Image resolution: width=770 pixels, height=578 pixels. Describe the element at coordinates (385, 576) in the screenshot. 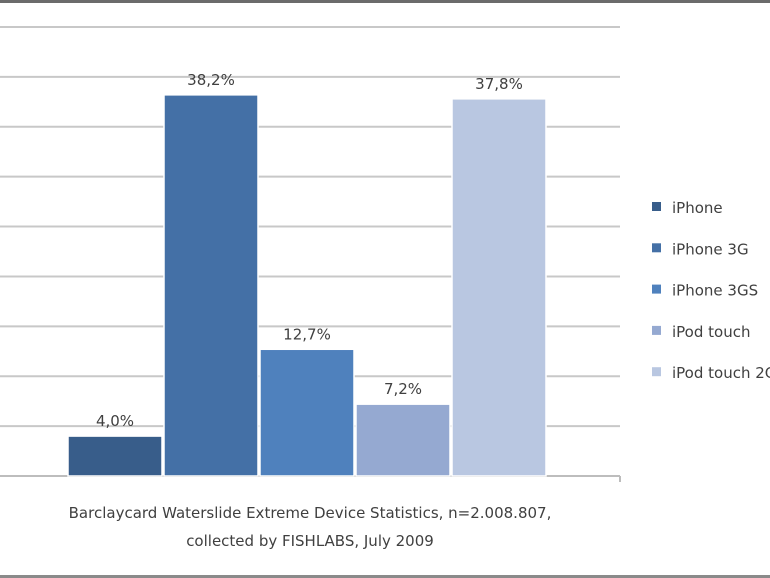

I see `bottom-border` at that location.